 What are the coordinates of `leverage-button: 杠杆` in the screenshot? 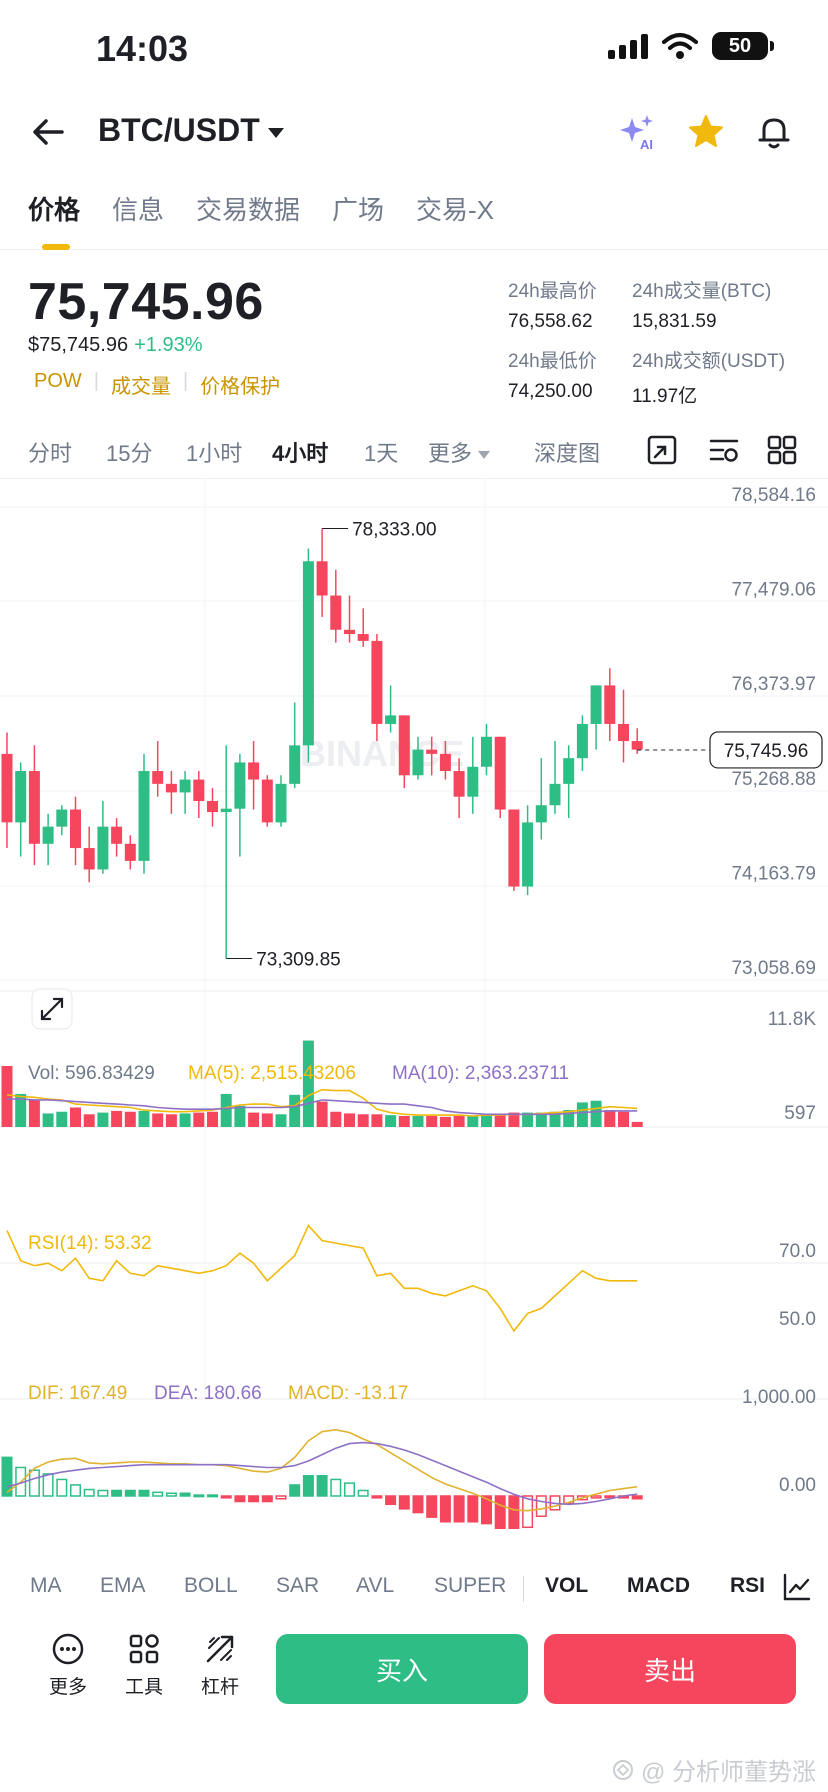 It's located at (220, 1665).